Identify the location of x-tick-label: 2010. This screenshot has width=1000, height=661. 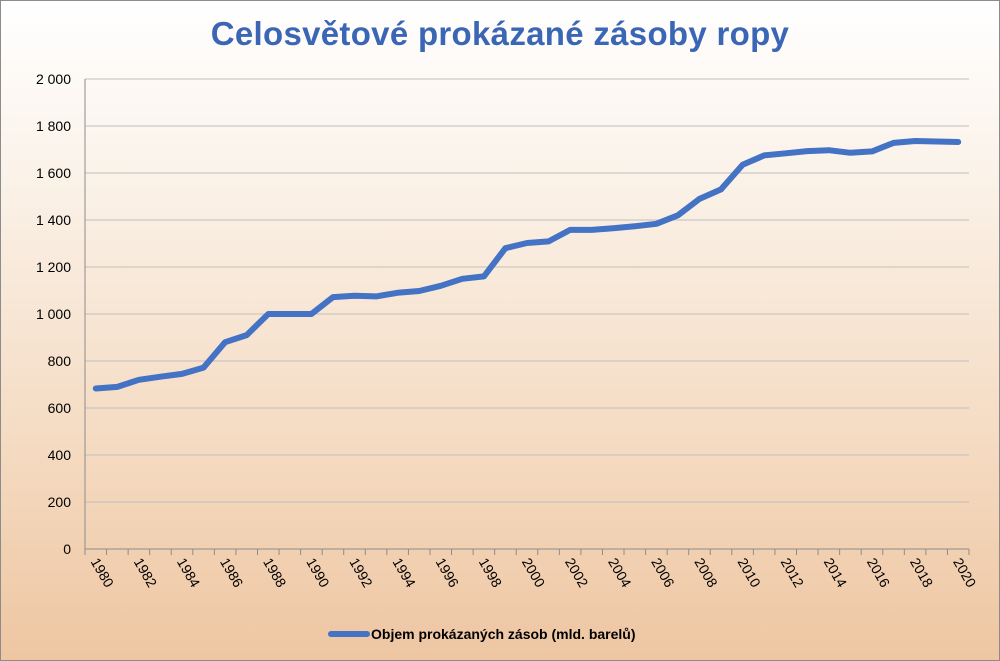
(750, 572).